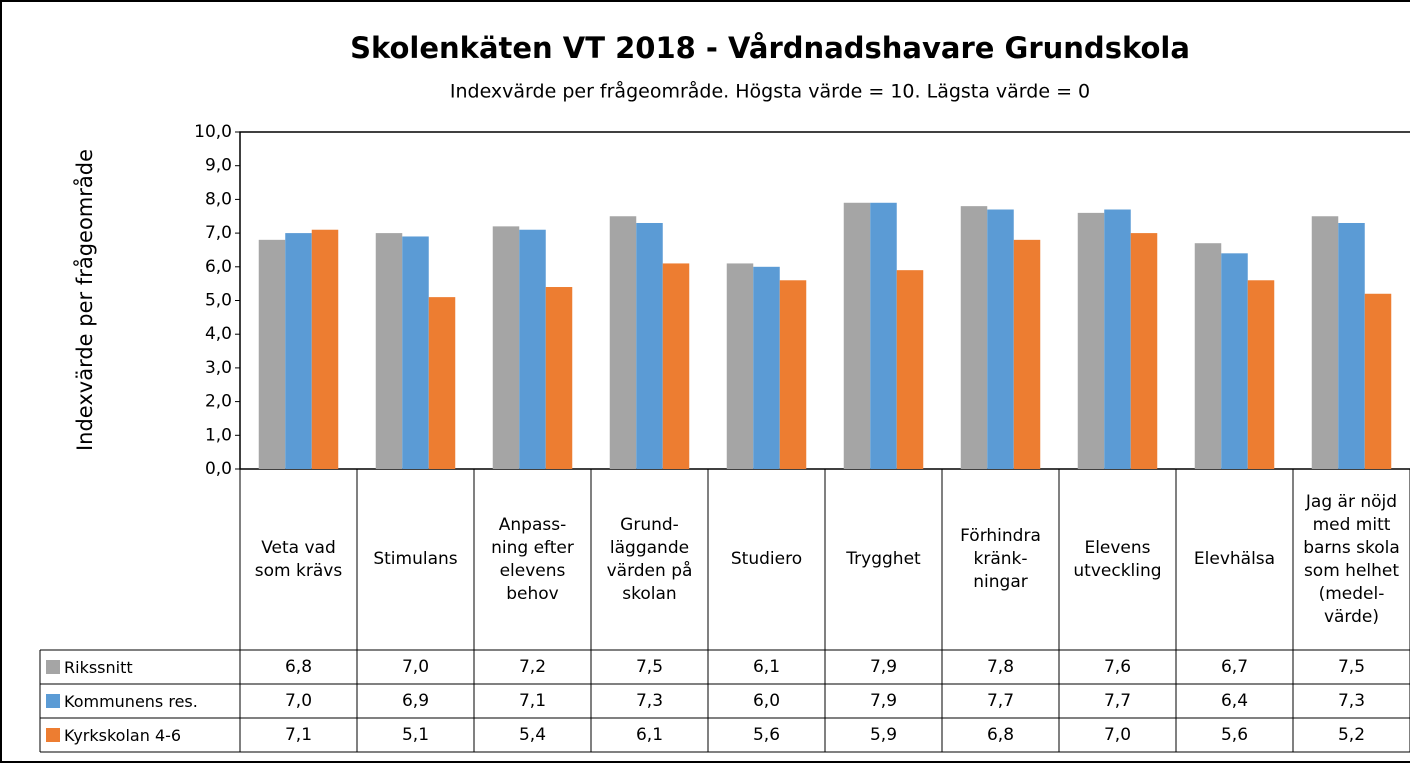 Image resolution: width=1410 pixels, height=764 pixels. What do you see at coordinates (766, 559) in the screenshot?
I see `x-tick-label: Studiero` at bounding box center [766, 559].